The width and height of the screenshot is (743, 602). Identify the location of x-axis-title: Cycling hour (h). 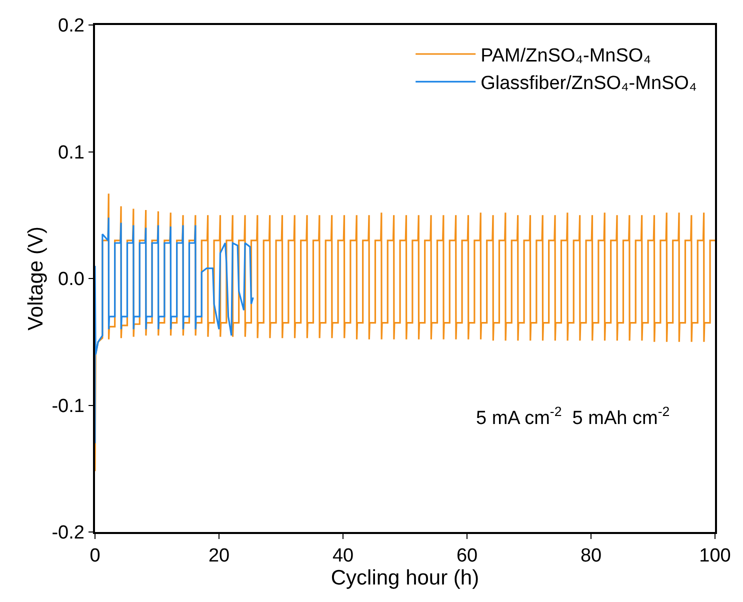
(405, 578).